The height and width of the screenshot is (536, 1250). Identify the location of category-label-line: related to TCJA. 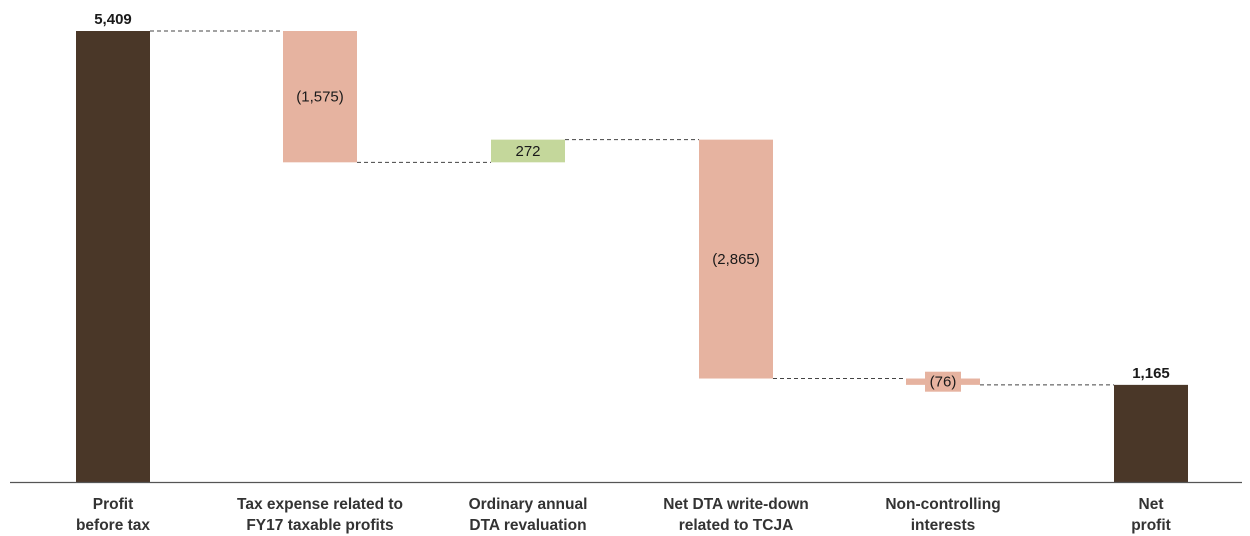
(736, 525).